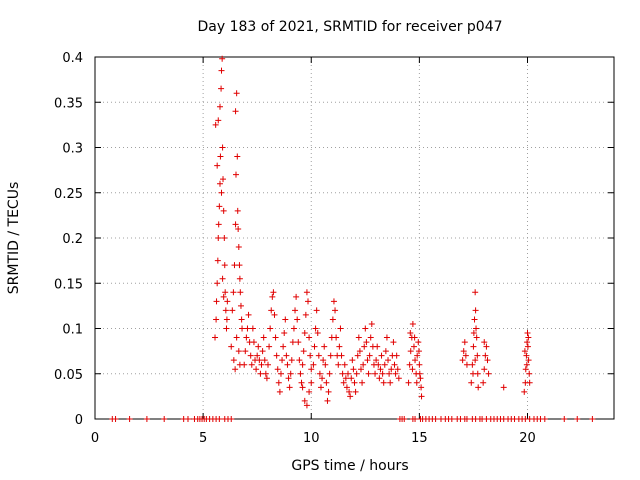 The width and height of the screenshot is (640, 480). I want to click on x-tick-label: 20, so click(527, 438).